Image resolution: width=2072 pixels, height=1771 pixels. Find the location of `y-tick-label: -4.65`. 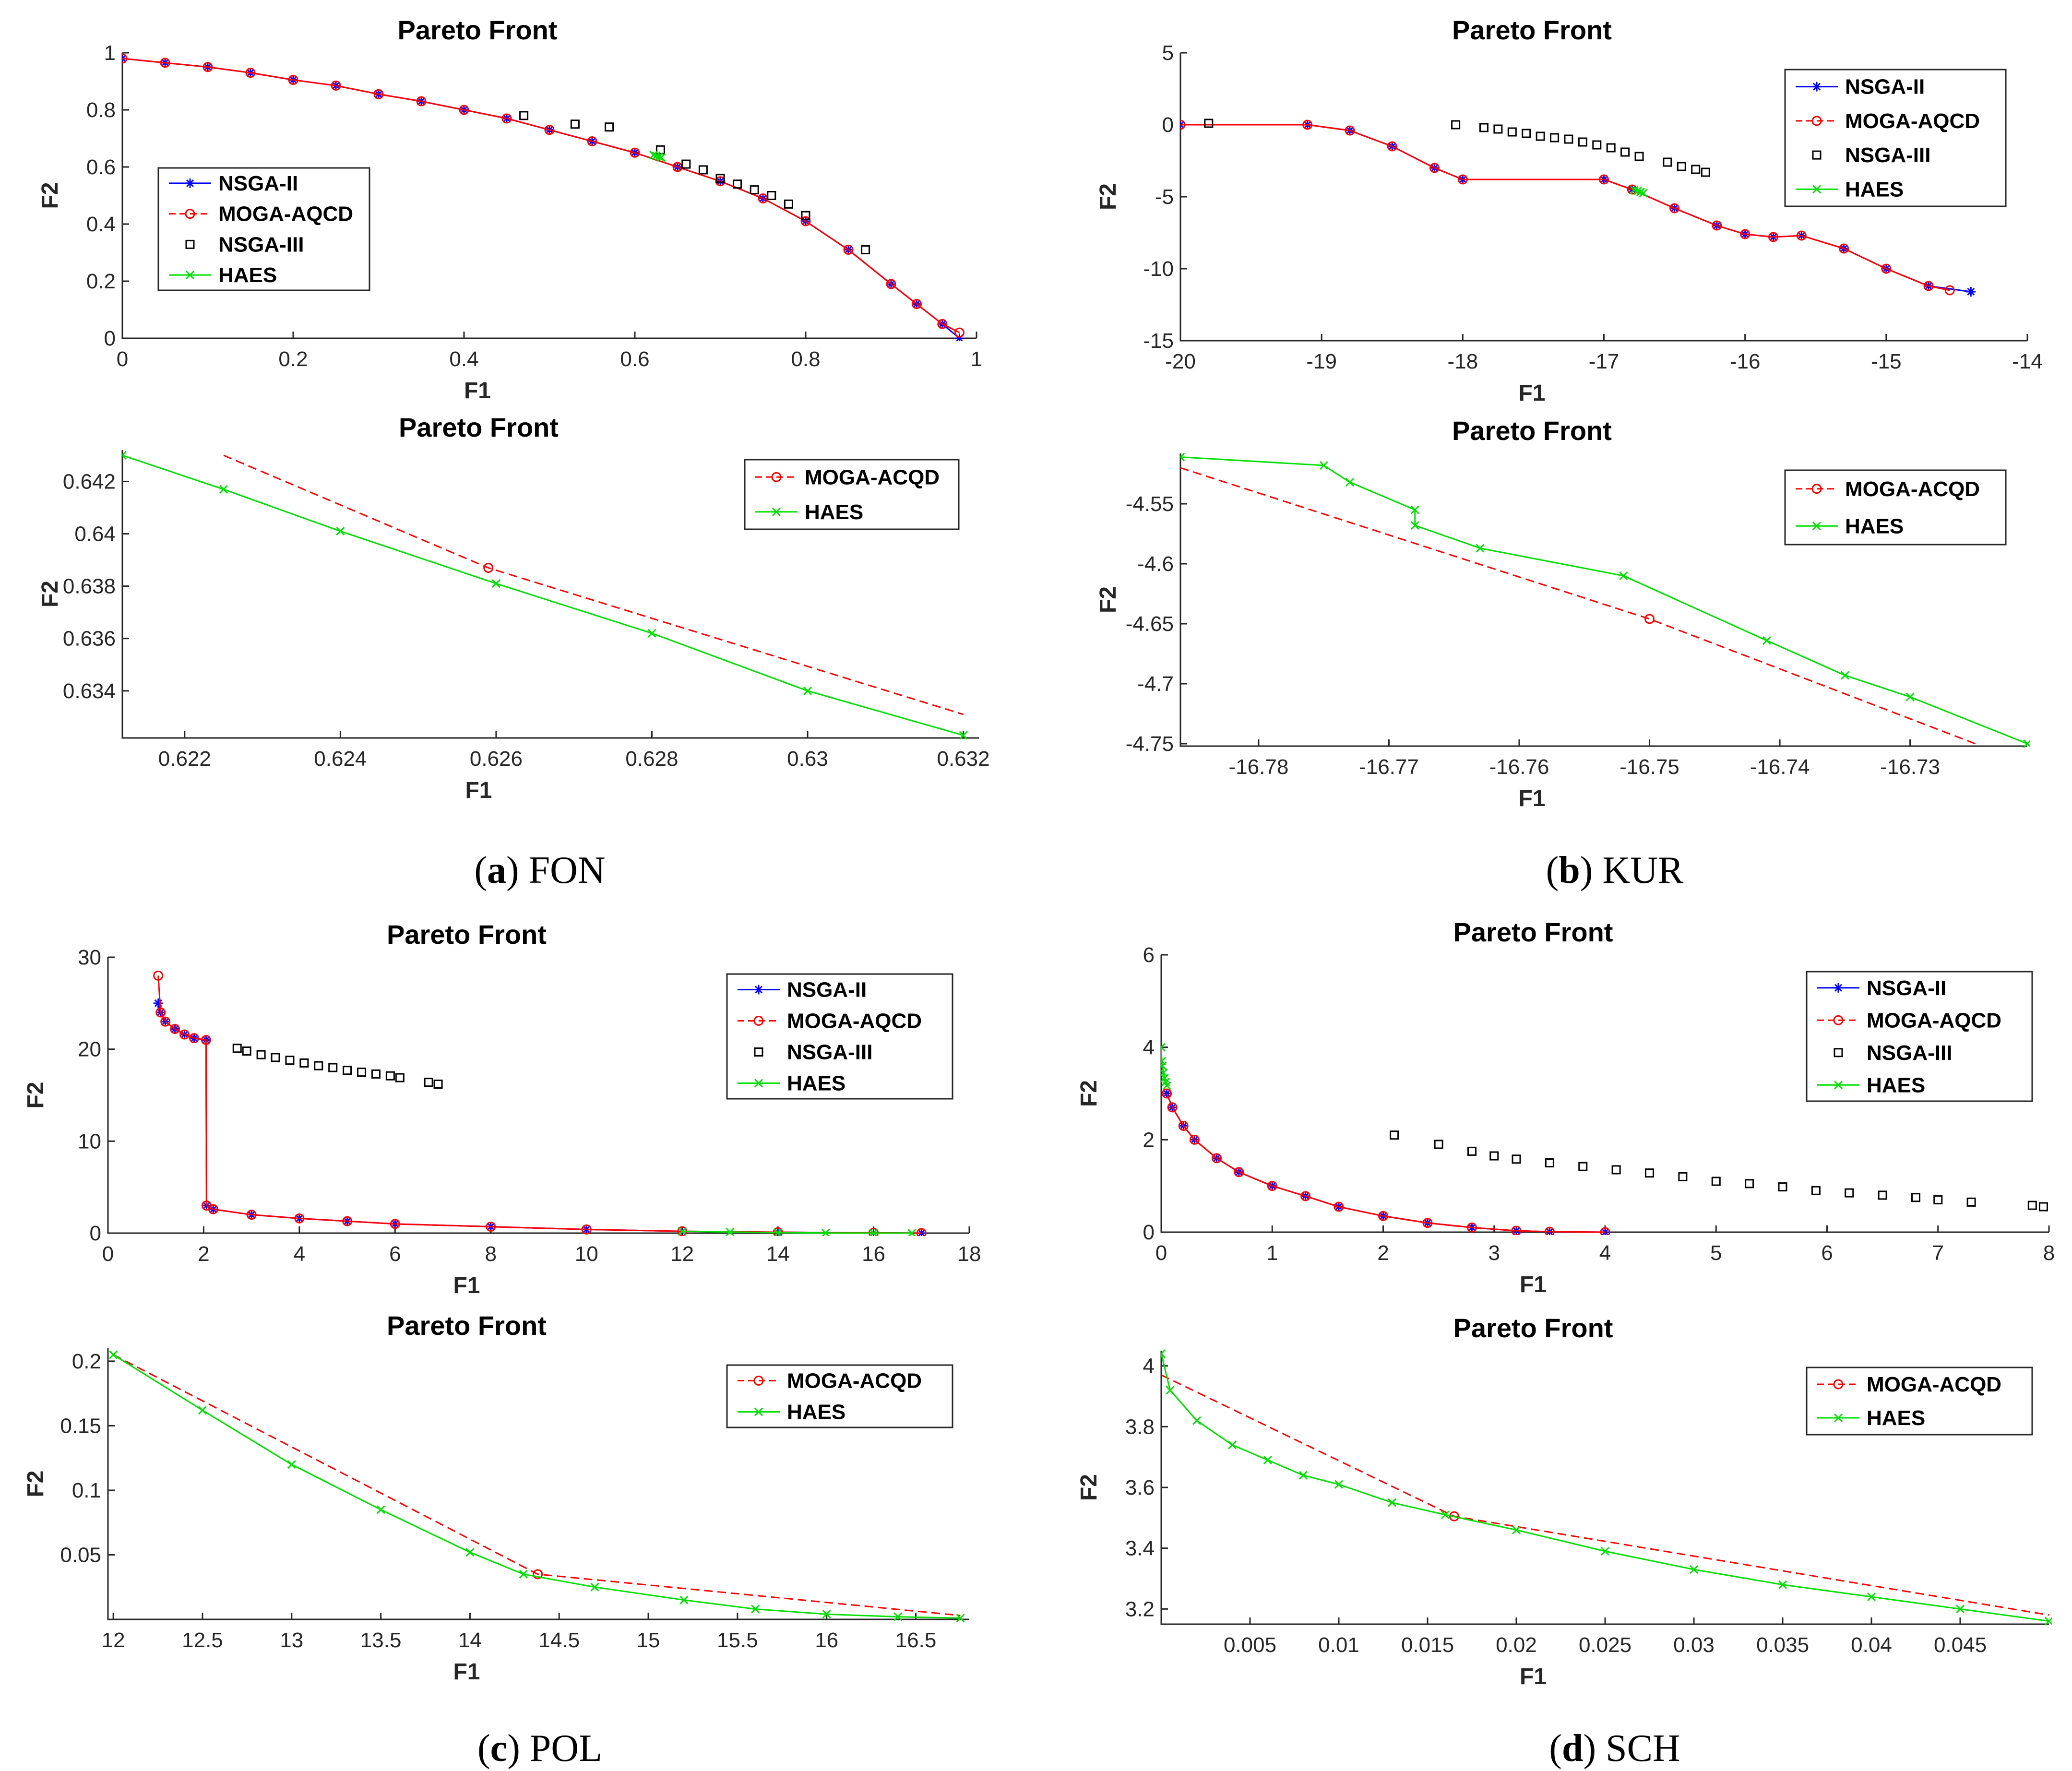

y-tick-label: -4.65 is located at coordinates (1150, 624).